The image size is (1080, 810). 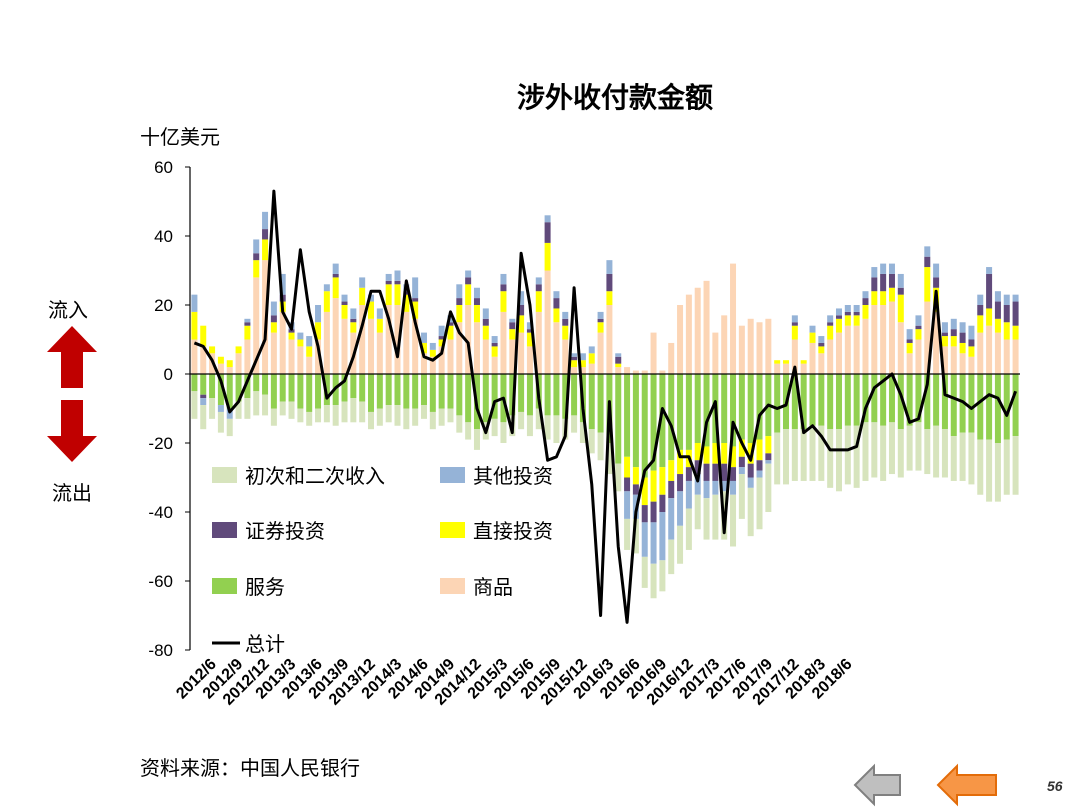 What do you see at coordinates (68, 310) in the screenshot?
I see `inflow-label: 流入` at bounding box center [68, 310].